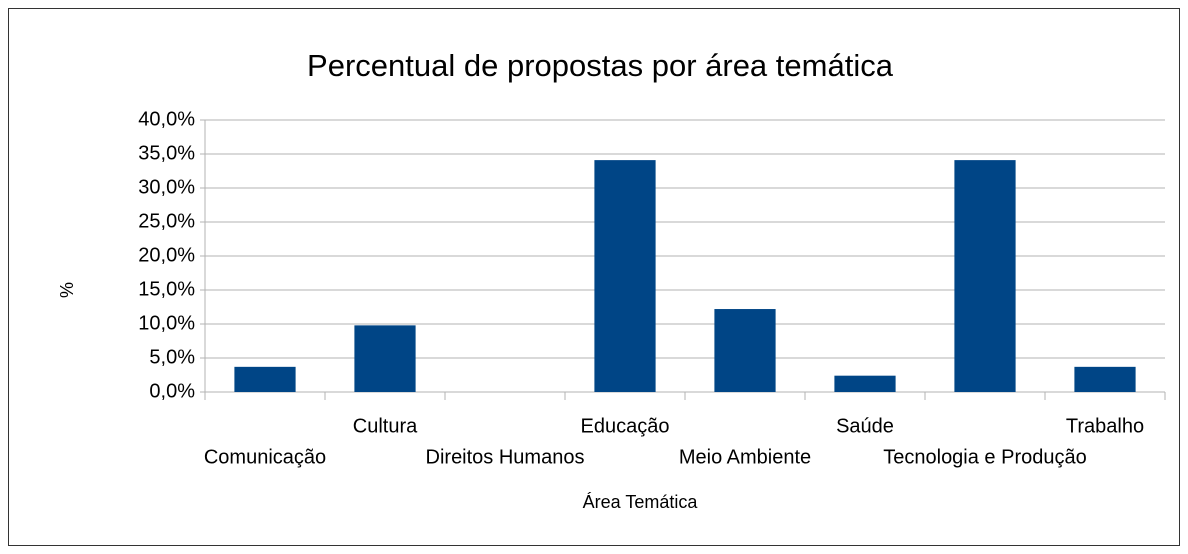 Image resolution: width=1188 pixels, height=554 pixels. I want to click on y-tick-label: 35,0%, so click(166, 153).